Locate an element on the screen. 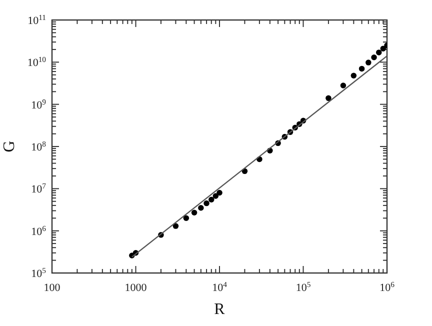  x-tick-label: 10$^{4}$ is located at coordinates (220, 287).